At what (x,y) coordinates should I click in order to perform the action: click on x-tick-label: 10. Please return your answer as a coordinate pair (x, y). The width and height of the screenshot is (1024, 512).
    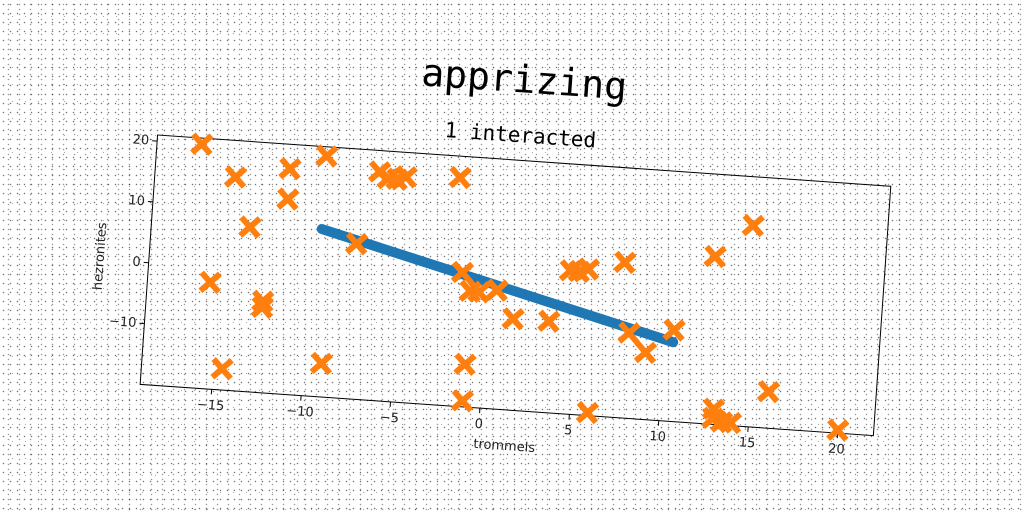
    Looking at the image, I should click on (658, 437).